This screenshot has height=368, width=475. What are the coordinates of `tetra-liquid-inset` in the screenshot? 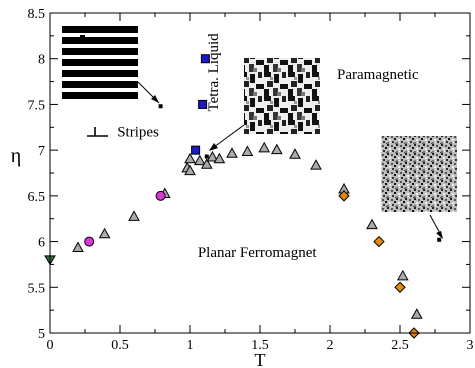 It's located at (264, 104).